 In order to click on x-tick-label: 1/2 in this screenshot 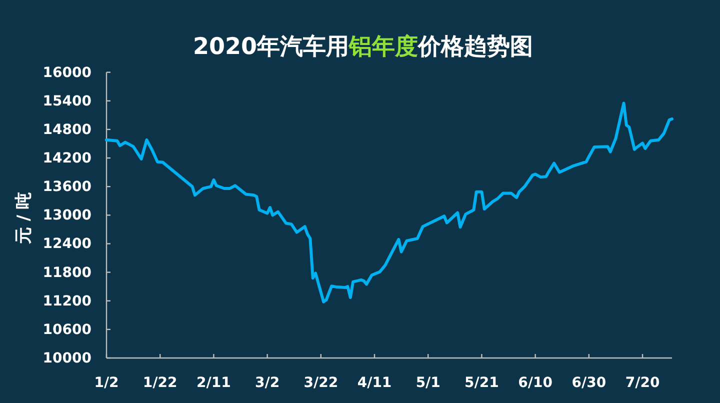, I will do `click(106, 382)`.